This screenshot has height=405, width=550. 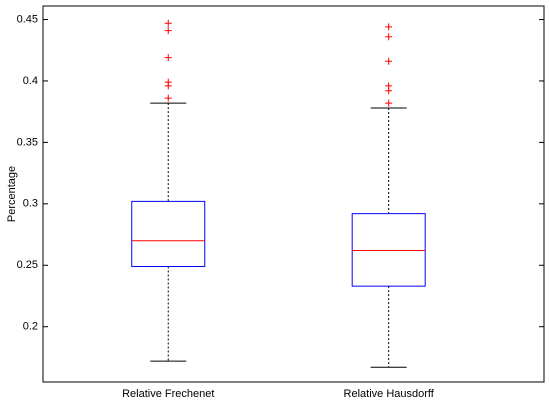 What do you see at coordinates (27, 142) in the screenshot?
I see `y-tick-label: 0.35` at bounding box center [27, 142].